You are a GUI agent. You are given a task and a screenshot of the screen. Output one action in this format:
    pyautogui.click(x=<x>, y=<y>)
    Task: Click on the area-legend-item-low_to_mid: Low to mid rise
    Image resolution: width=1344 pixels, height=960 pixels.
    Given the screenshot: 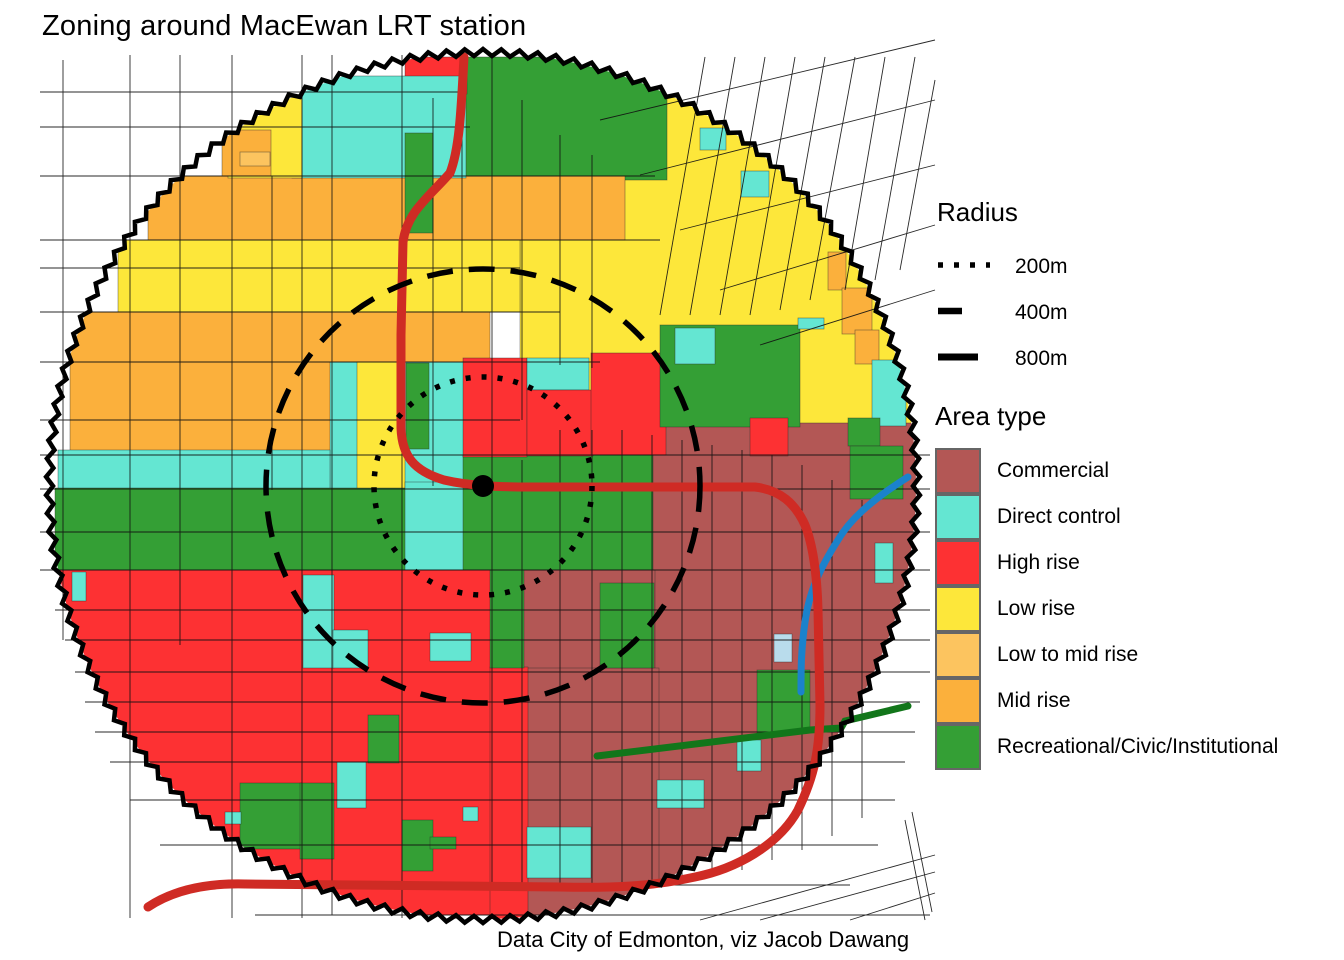 What is the action you would take?
    pyautogui.click(x=1137, y=655)
    